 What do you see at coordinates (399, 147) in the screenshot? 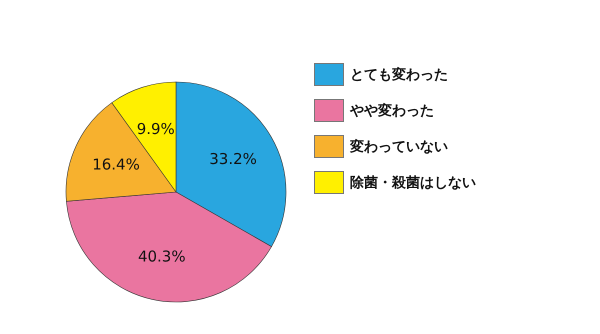
I see `legend-label: 変わっていない` at bounding box center [399, 147].